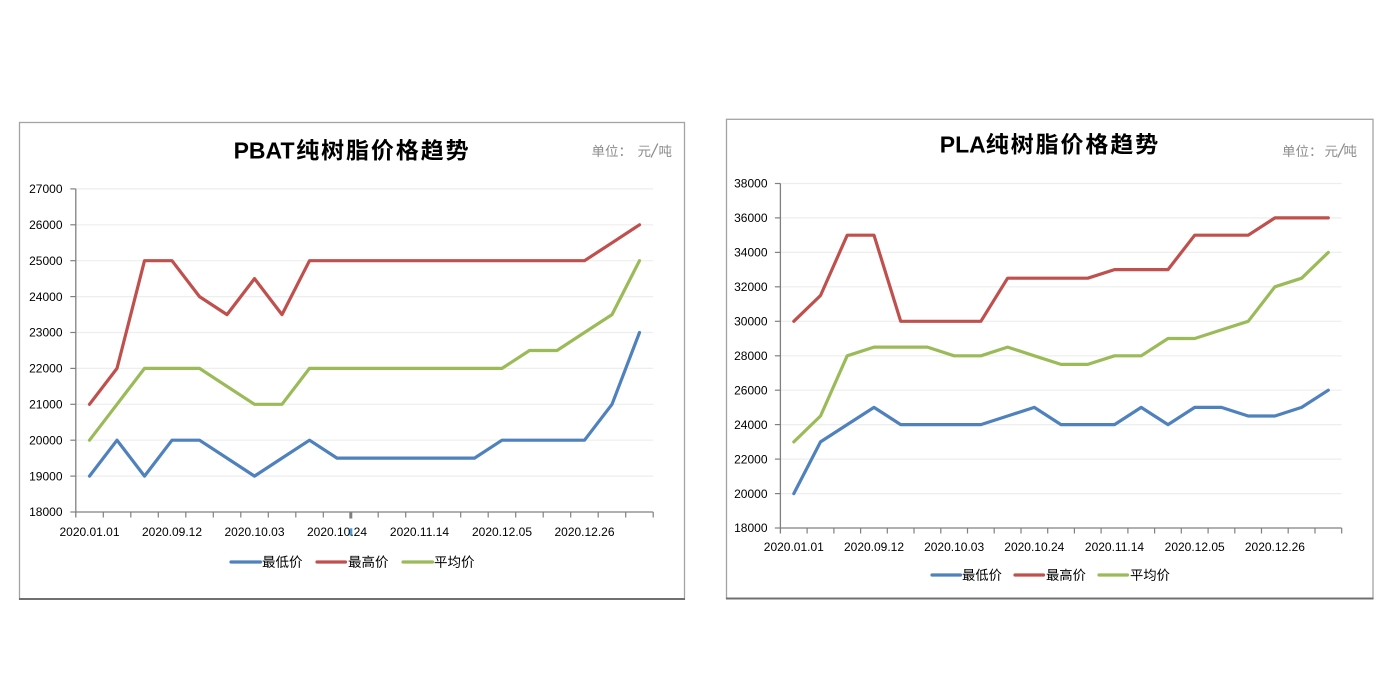 This screenshot has width=1400, height=700. Describe the element at coordinates (751, 322) in the screenshot. I see `svg-text: 30000` at that location.